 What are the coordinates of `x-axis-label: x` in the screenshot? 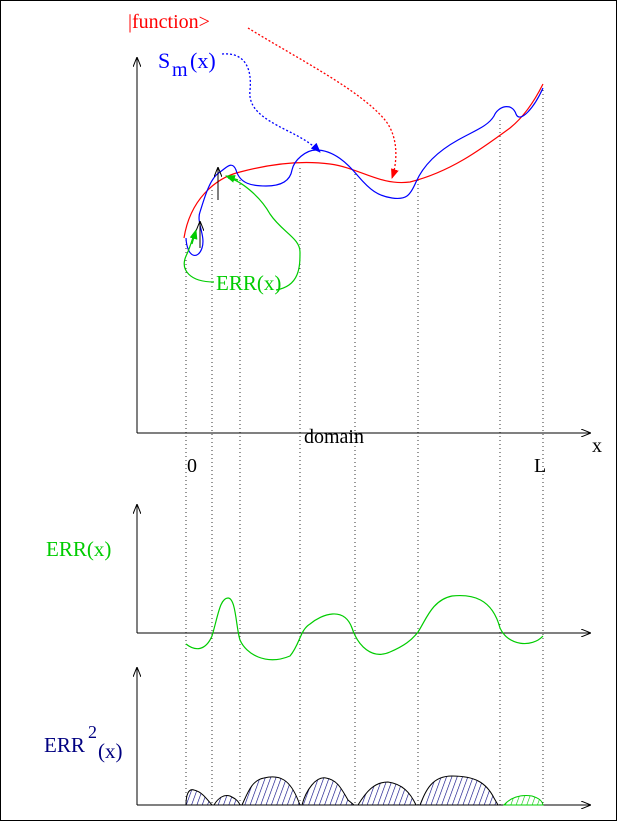 It's located at (597, 446).